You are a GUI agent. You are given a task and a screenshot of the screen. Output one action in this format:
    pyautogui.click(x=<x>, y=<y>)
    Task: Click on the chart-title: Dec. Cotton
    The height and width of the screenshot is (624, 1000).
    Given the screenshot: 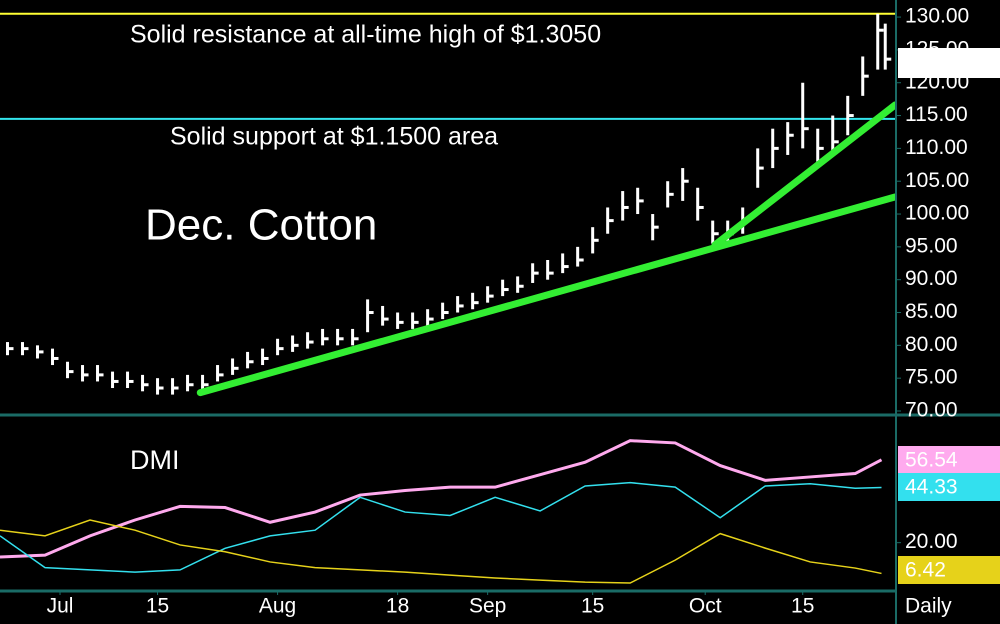 What is the action you would take?
    pyautogui.click(x=261, y=225)
    